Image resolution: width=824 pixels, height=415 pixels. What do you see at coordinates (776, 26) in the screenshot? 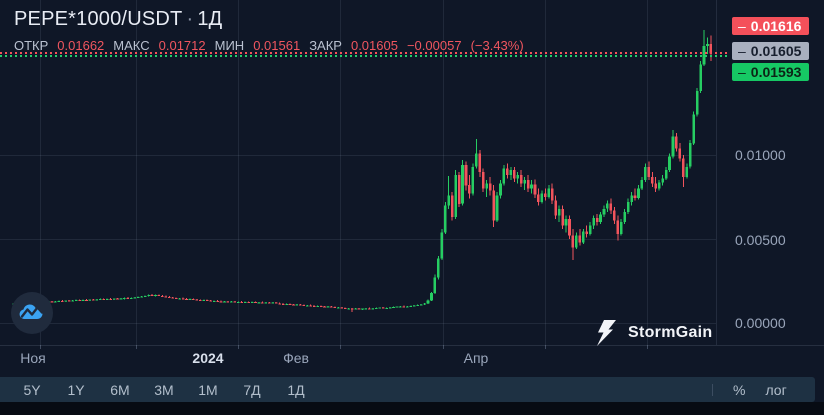
I see `sell-price-value: 0.01616` at bounding box center [776, 26].